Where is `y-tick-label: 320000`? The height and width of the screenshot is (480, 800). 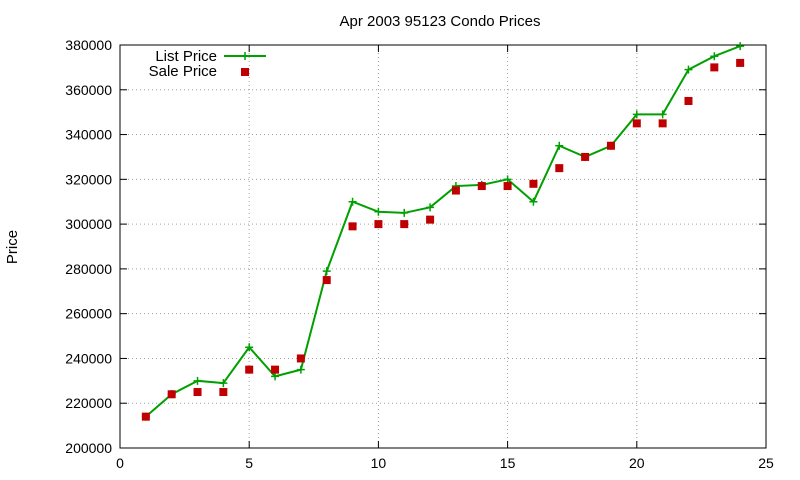 y-tick-label: 320000 is located at coordinates (88, 179).